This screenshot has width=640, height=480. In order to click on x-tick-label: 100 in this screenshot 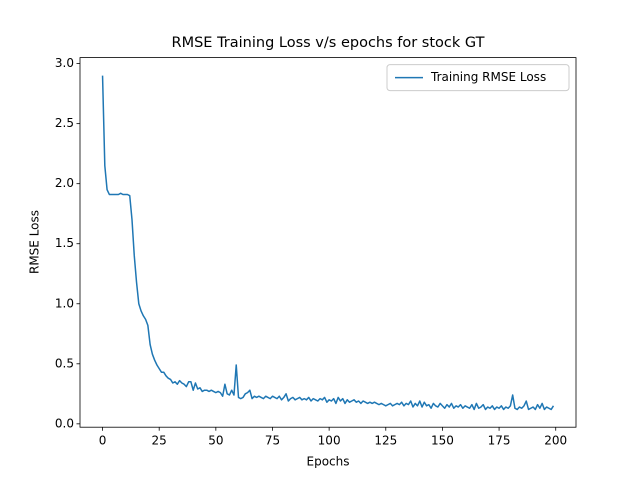, I will do `click(329, 441)`.